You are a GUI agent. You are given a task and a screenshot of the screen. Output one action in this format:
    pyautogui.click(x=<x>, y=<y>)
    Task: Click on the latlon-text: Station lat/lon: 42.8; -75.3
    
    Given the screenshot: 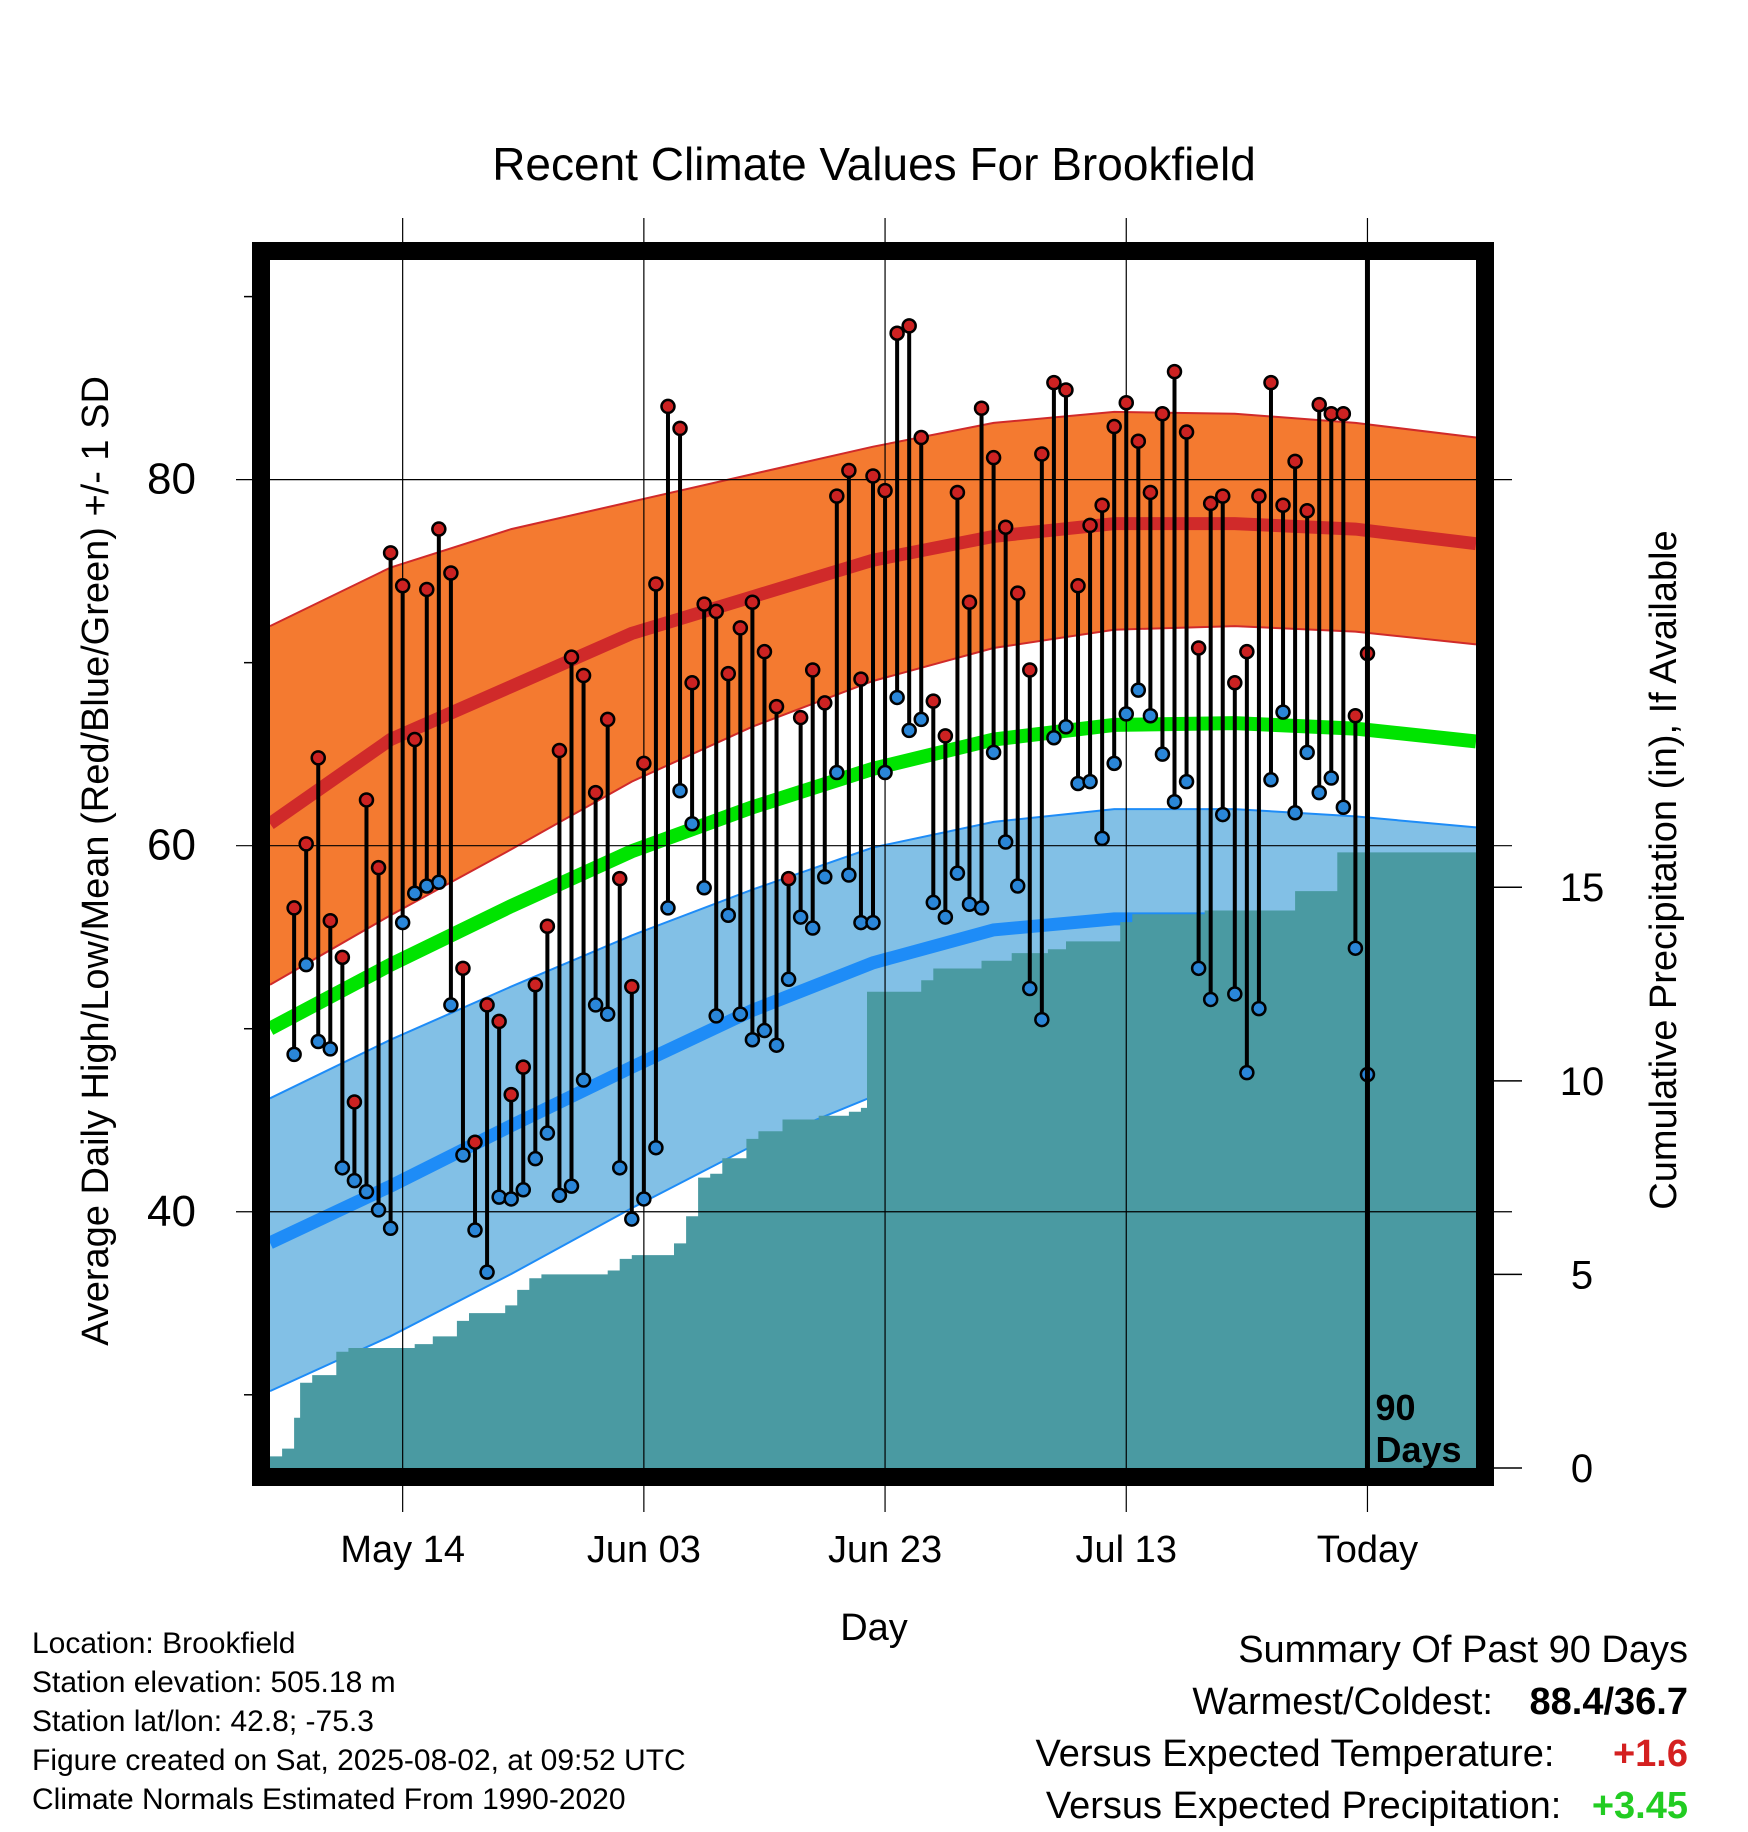 What is the action you would take?
    pyautogui.click(x=203, y=1721)
    